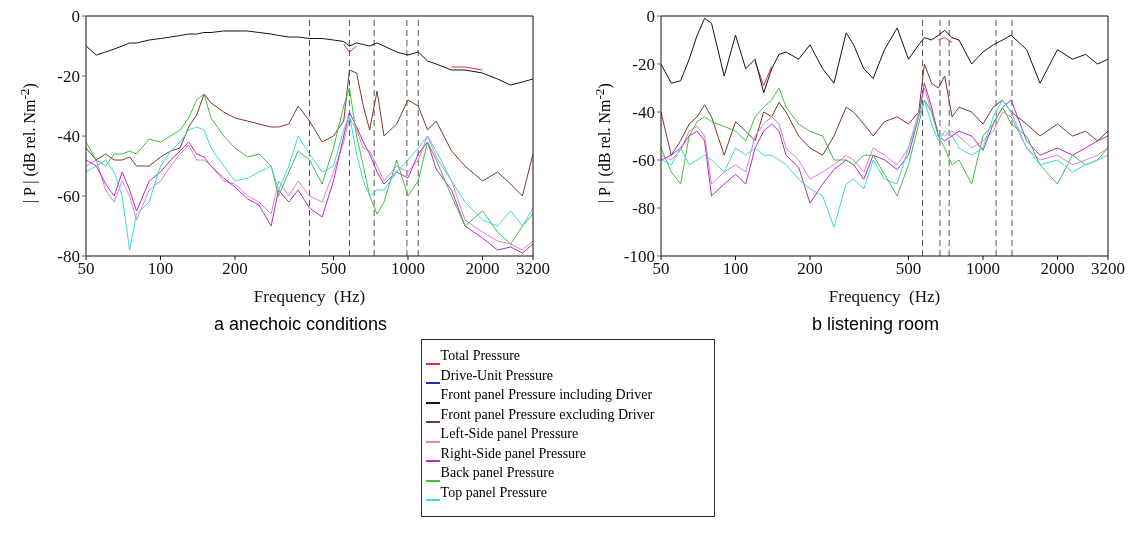 Image resolution: width=1138 pixels, height=550 pixels. What do you see at coordinates (480, 356) in the screenshot?
I see `legend-label: Total Pressure` at bounding box center [480, 356].